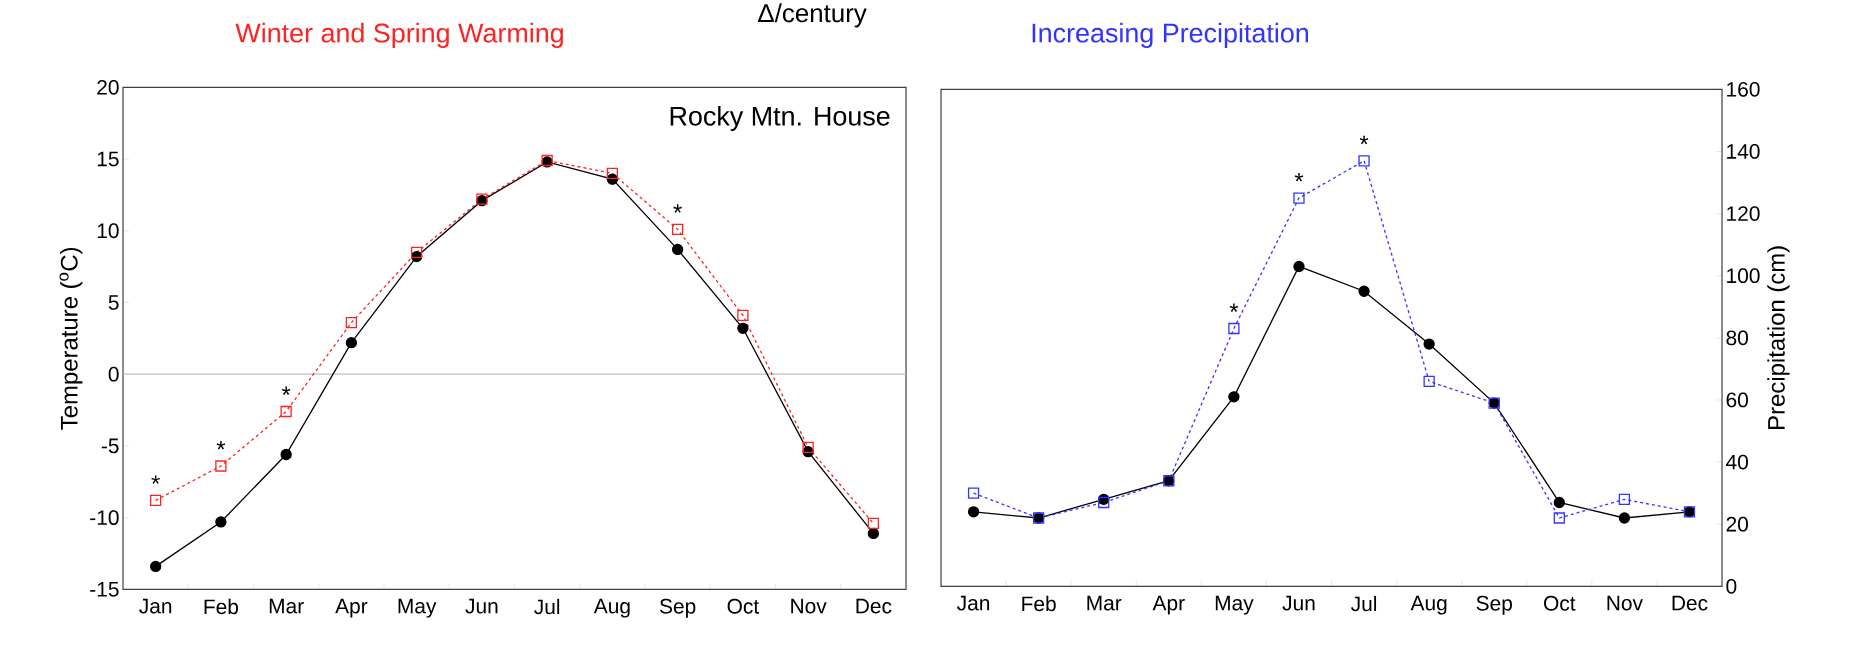 This screenshot has width=1854, height=653. What do you see at coordinates (1170, 35) in the screenshot?
I see `chart-title: Increasing Precipitation` at bounding box center [1170, 35].